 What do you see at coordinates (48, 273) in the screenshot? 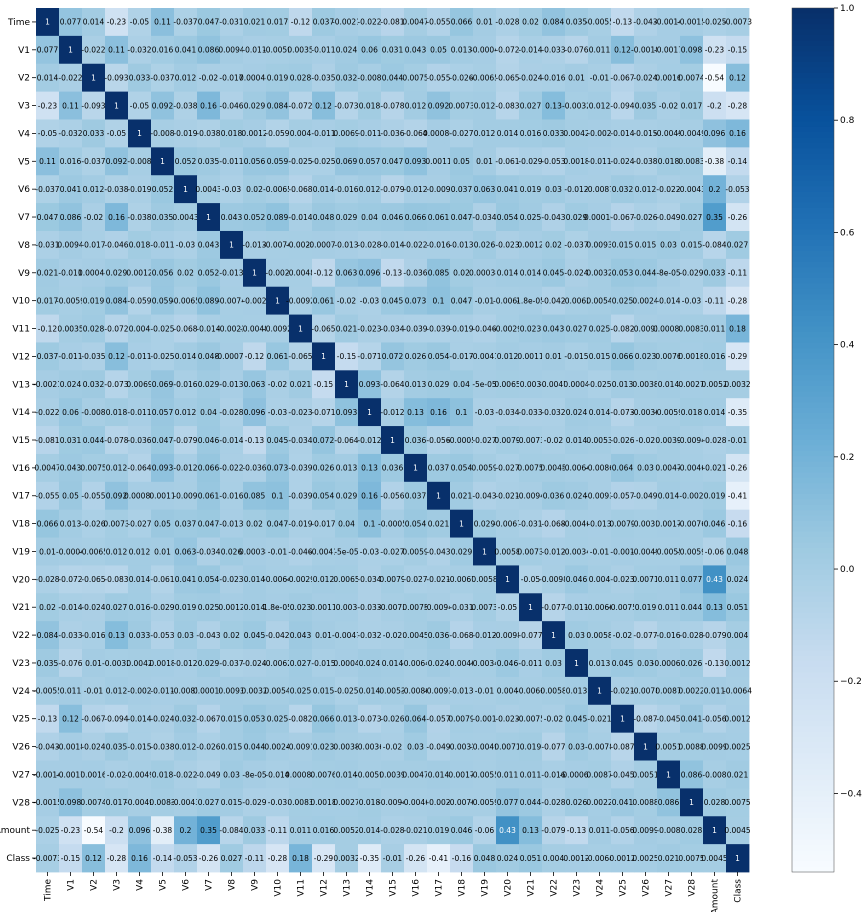
I see `cell-value-label: 0.021` at bounding box center [48, 273].